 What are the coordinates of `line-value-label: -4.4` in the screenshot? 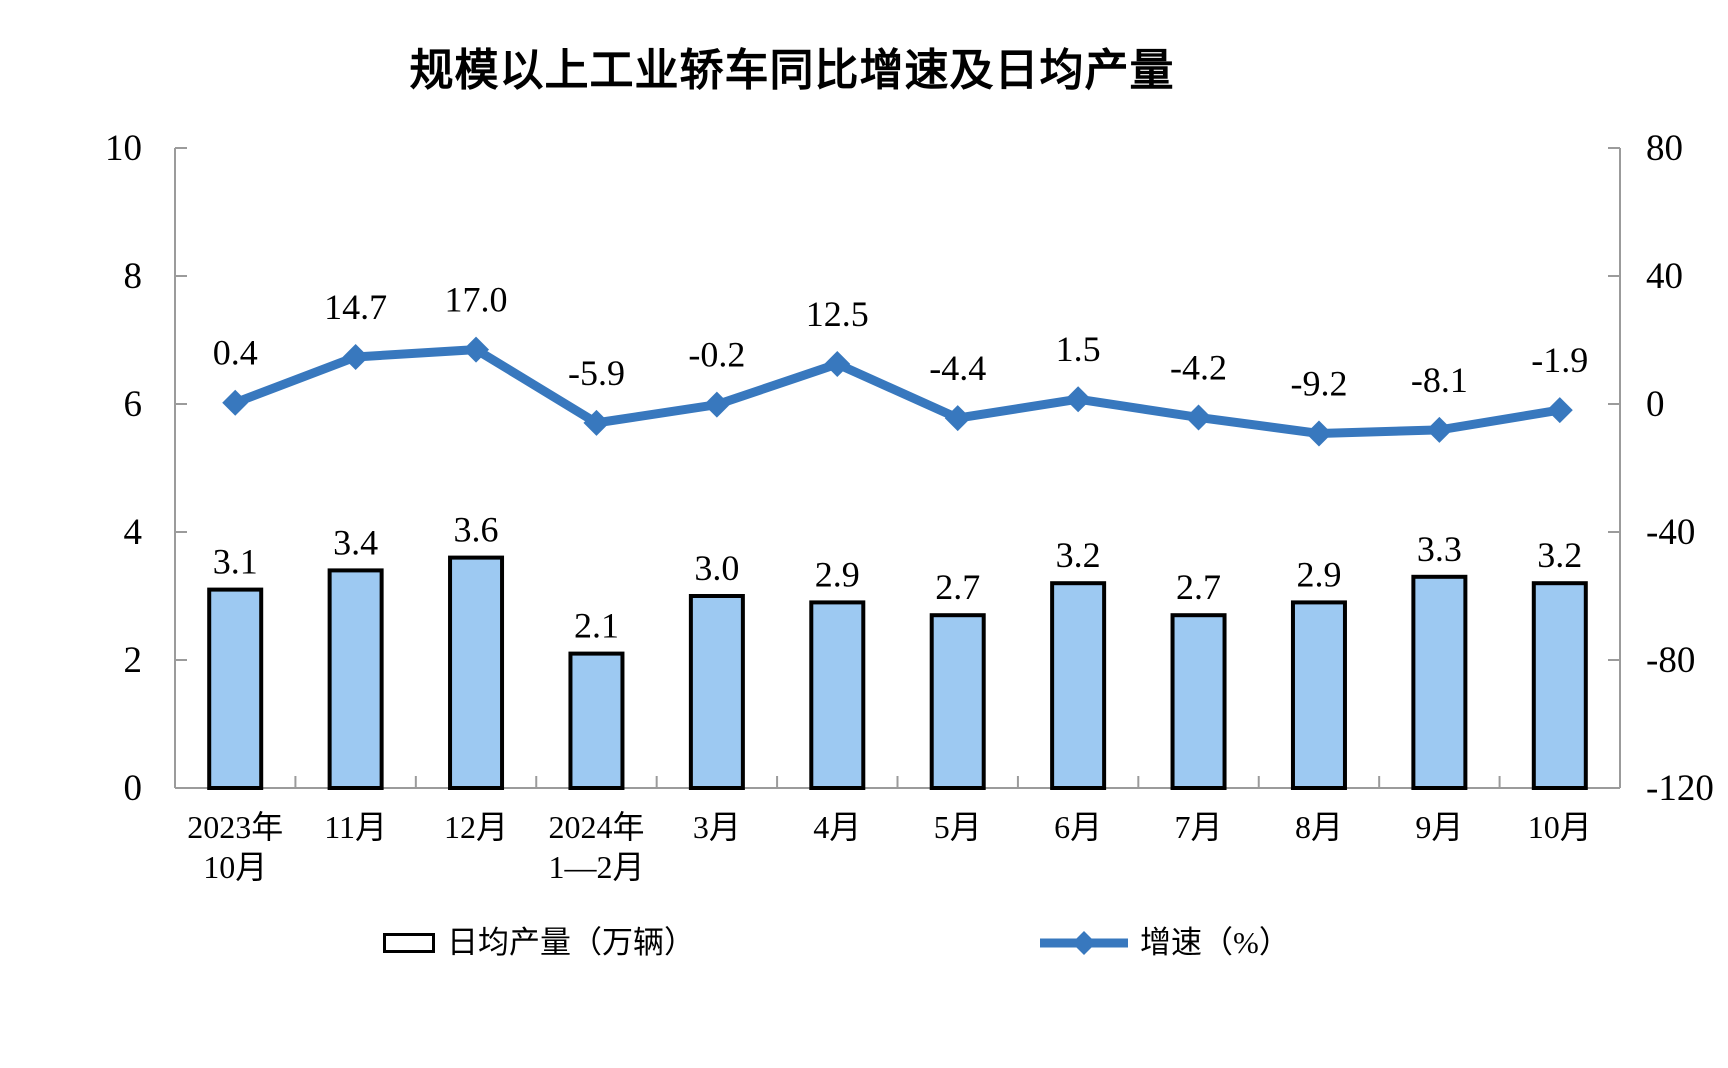 It's located at (957, 368).